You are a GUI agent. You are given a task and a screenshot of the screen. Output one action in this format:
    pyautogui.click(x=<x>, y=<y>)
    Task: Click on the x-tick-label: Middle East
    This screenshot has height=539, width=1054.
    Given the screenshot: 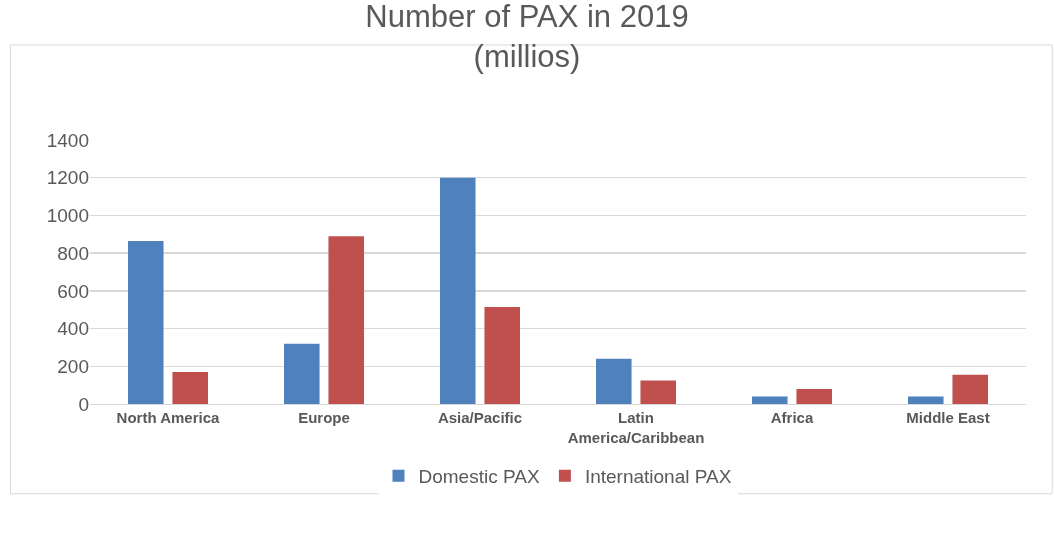 What is the action you would take?
    pyautogui.click(x=948, y=417)
    